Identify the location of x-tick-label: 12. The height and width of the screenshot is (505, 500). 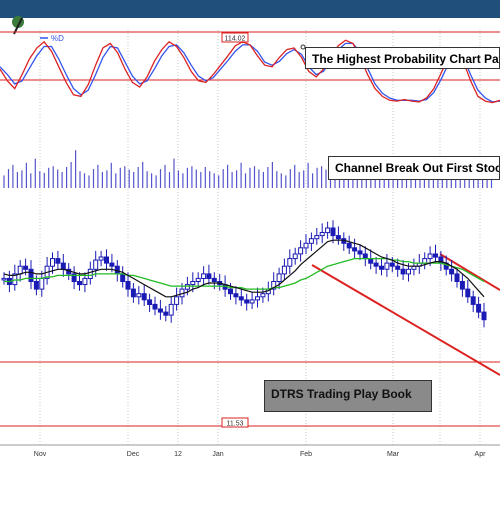
(178, 454).